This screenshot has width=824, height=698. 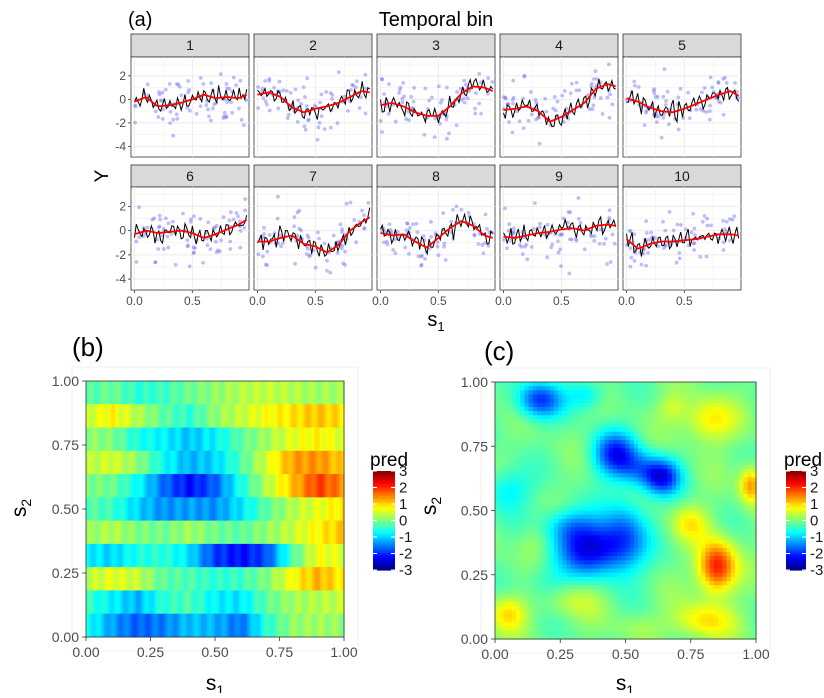 I want to click on panel-b-ylabel-sub: 2, so click(x=26, y=503).